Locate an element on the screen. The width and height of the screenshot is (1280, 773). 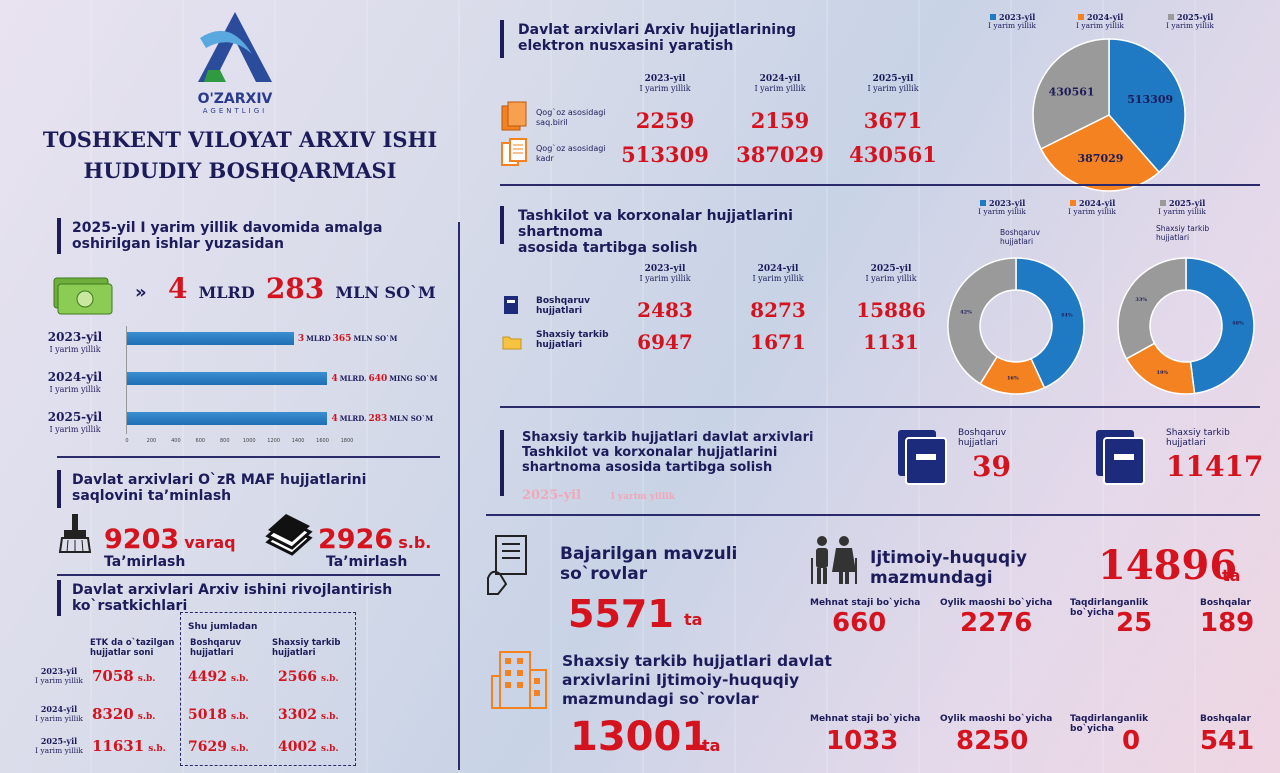
personal-title-line3: shartnoma asosida tartibga solish is located at coordinates (647, 467).